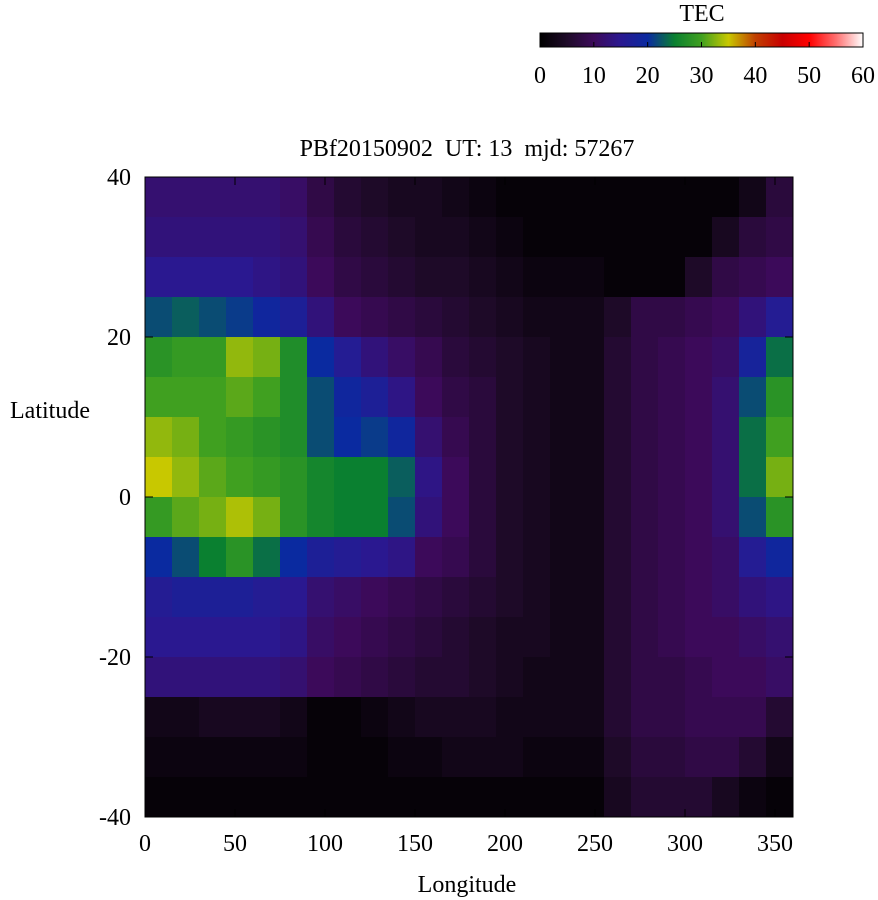 The width and height of the screenshot is (878, 900). What do you see at coordinates (325, 844) in the screenshot?
I see `x-tick-label: 100` at bounding box center [325, 844].